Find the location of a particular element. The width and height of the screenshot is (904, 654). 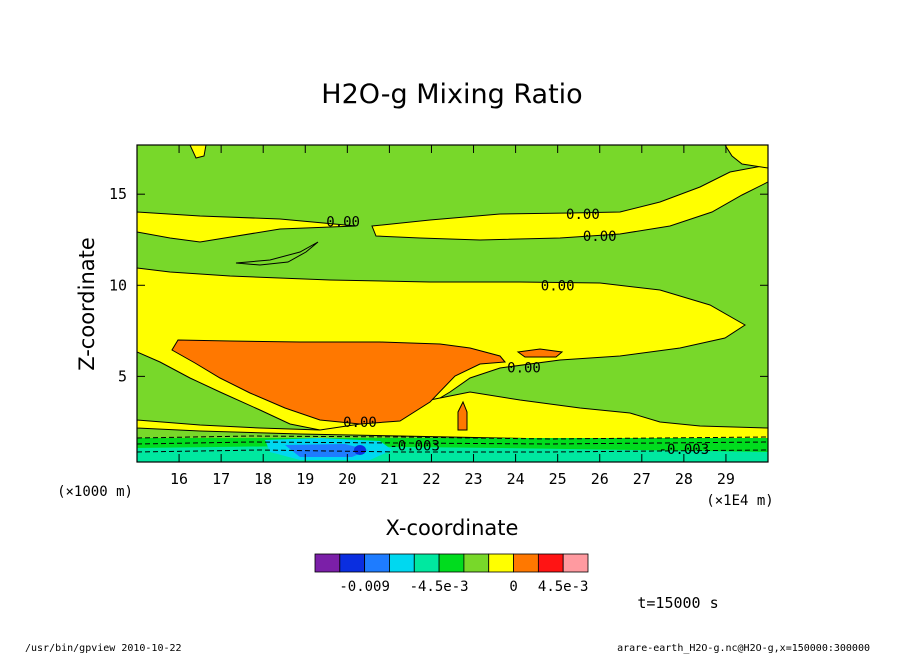

x-tick-label-0: 16 is located at coordinates (179, 479).